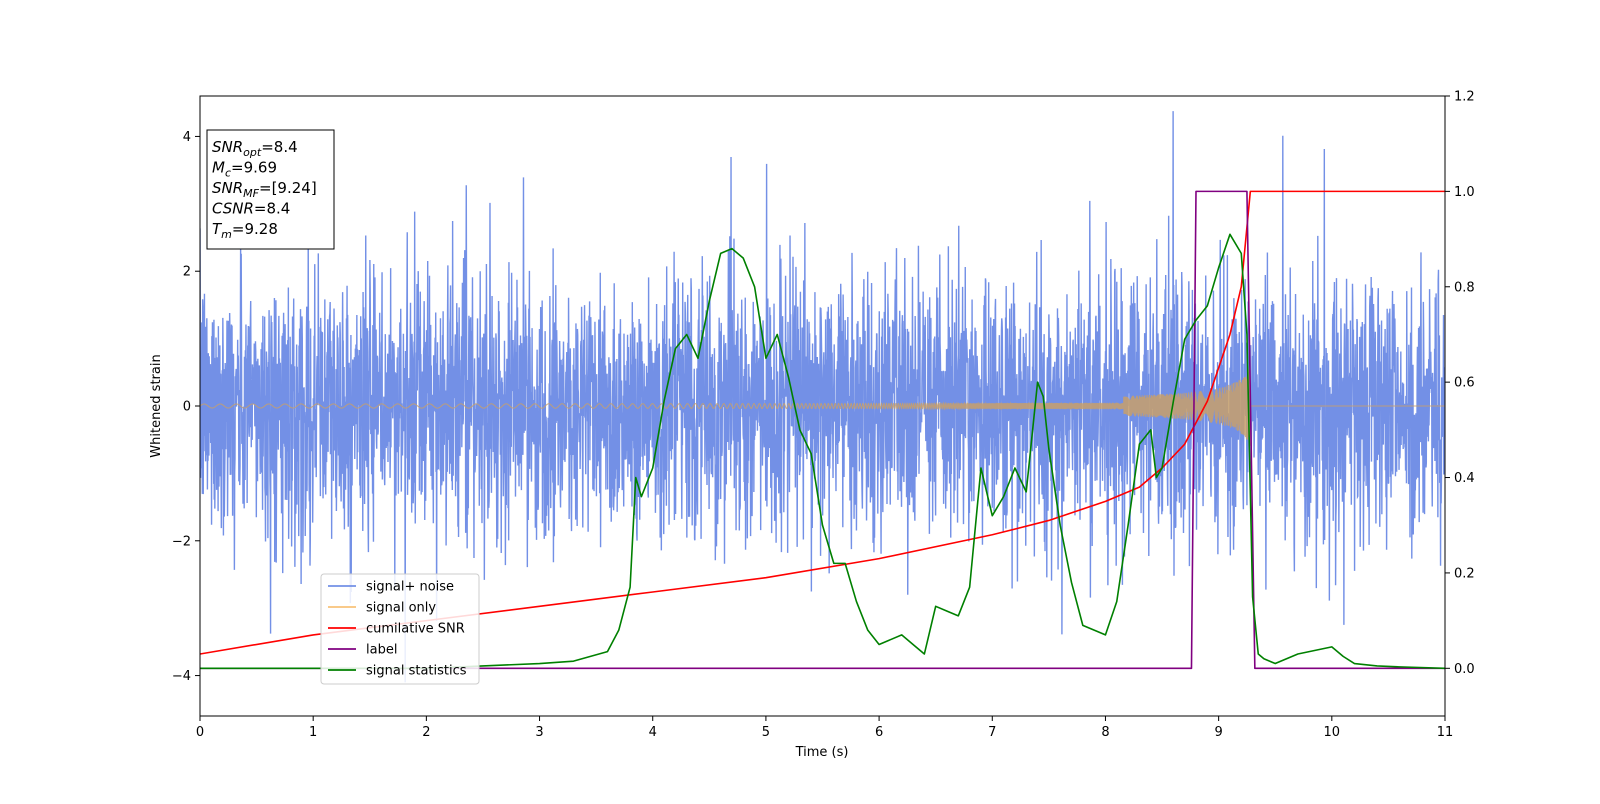 The width and height of the screenshot is (1600, 804). What do you see at coordinates (244, 169) in the screenshot?
I see `annotation-line: Mc=9.69` at bounding box center [244, 169].